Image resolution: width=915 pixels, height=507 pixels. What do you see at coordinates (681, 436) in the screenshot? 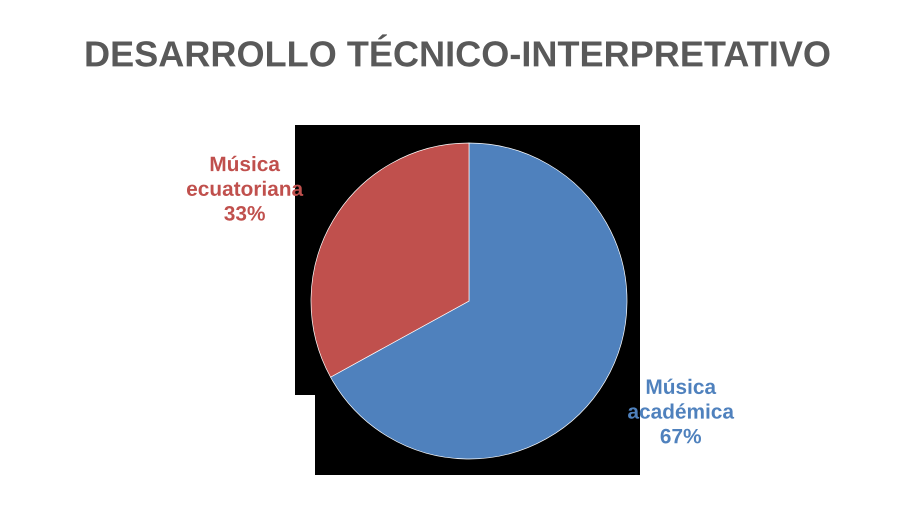
I see `data-label: 67%` at bounding box center [681, 436].